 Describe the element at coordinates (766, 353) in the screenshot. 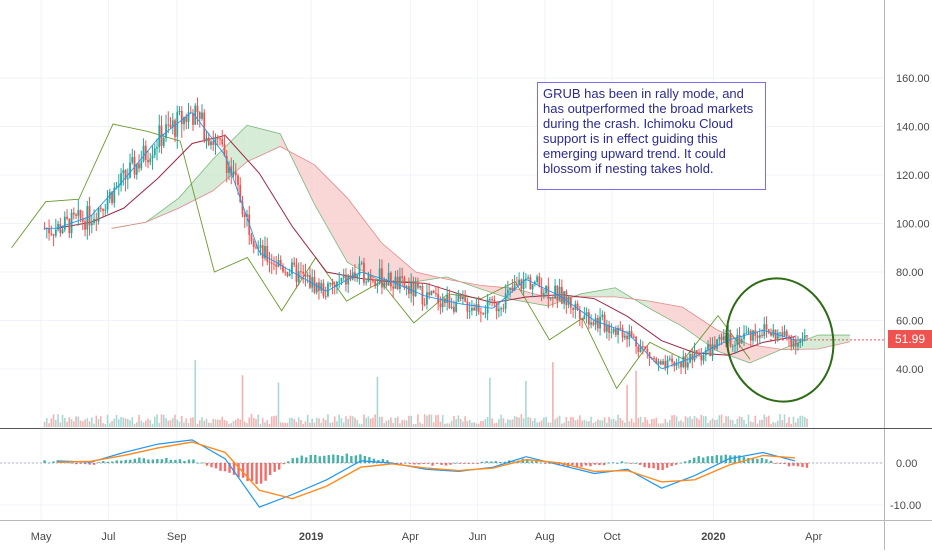

I see `cloud-segment` at that location.